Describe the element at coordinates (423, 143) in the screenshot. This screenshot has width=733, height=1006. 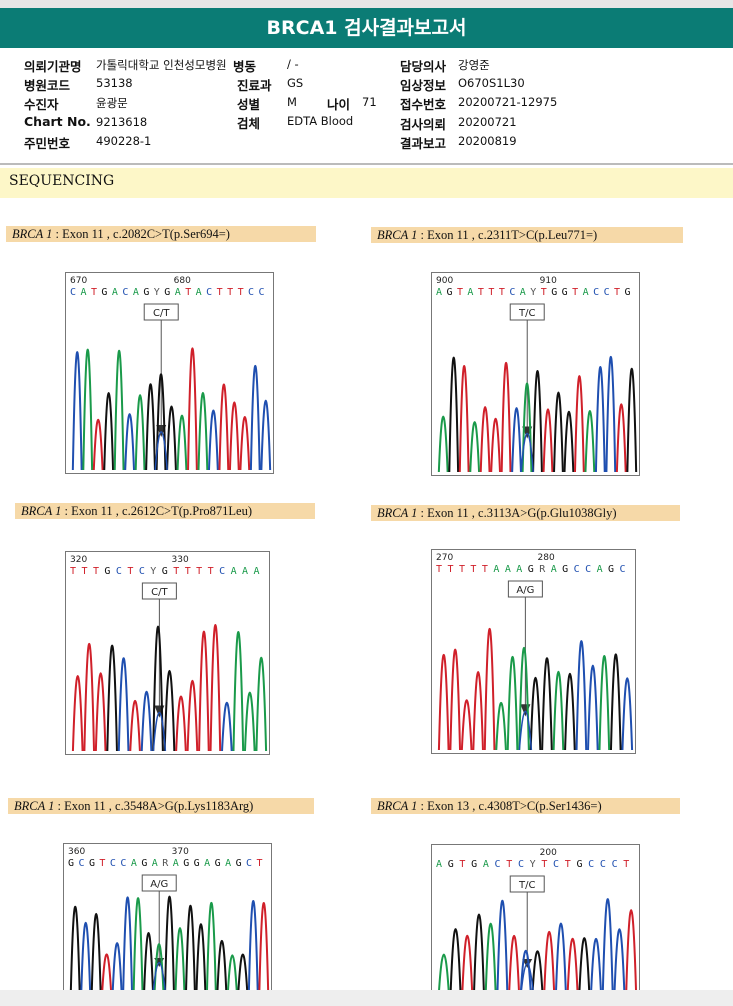
I see `report-date-label: 결과보고` at that location.